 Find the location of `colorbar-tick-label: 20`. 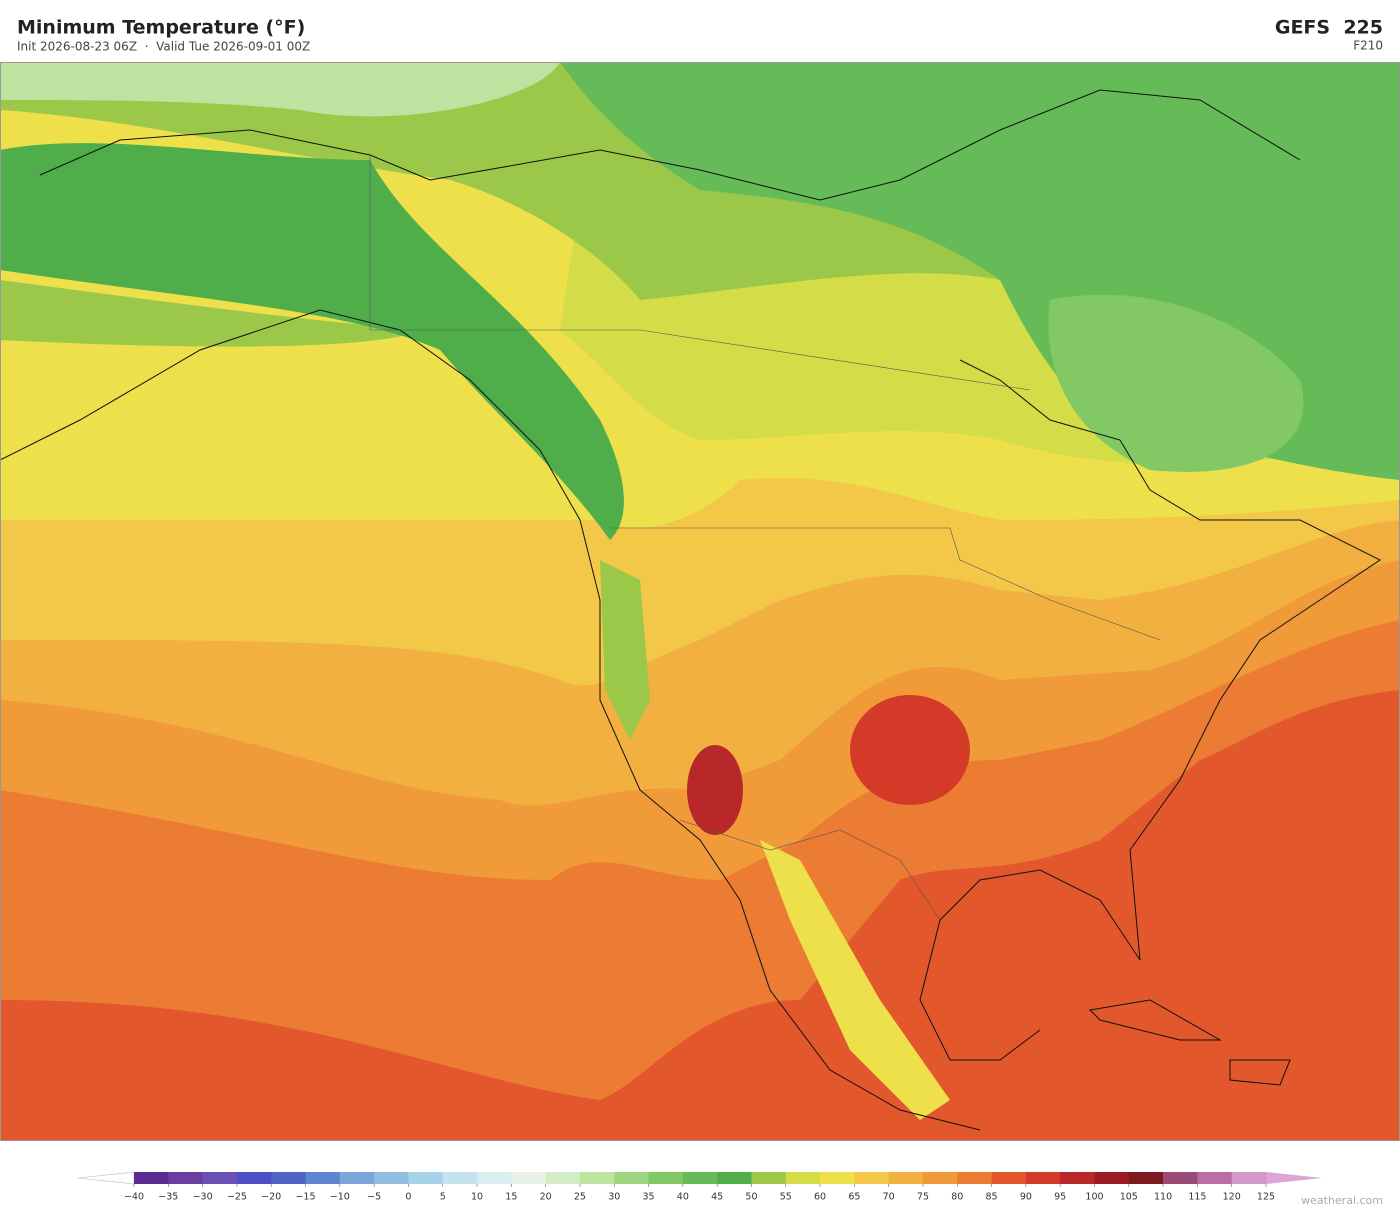

colorbar-tick-label: 20 is located at coordinates (546, 1197).